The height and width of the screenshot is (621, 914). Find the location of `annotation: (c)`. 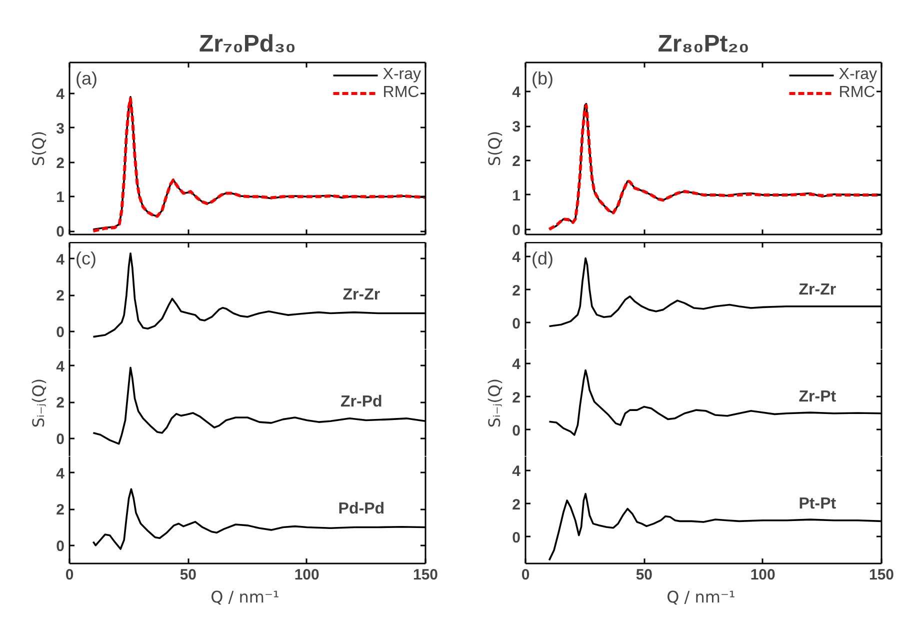

annotation: (c) is located at coordinates (86, 258).